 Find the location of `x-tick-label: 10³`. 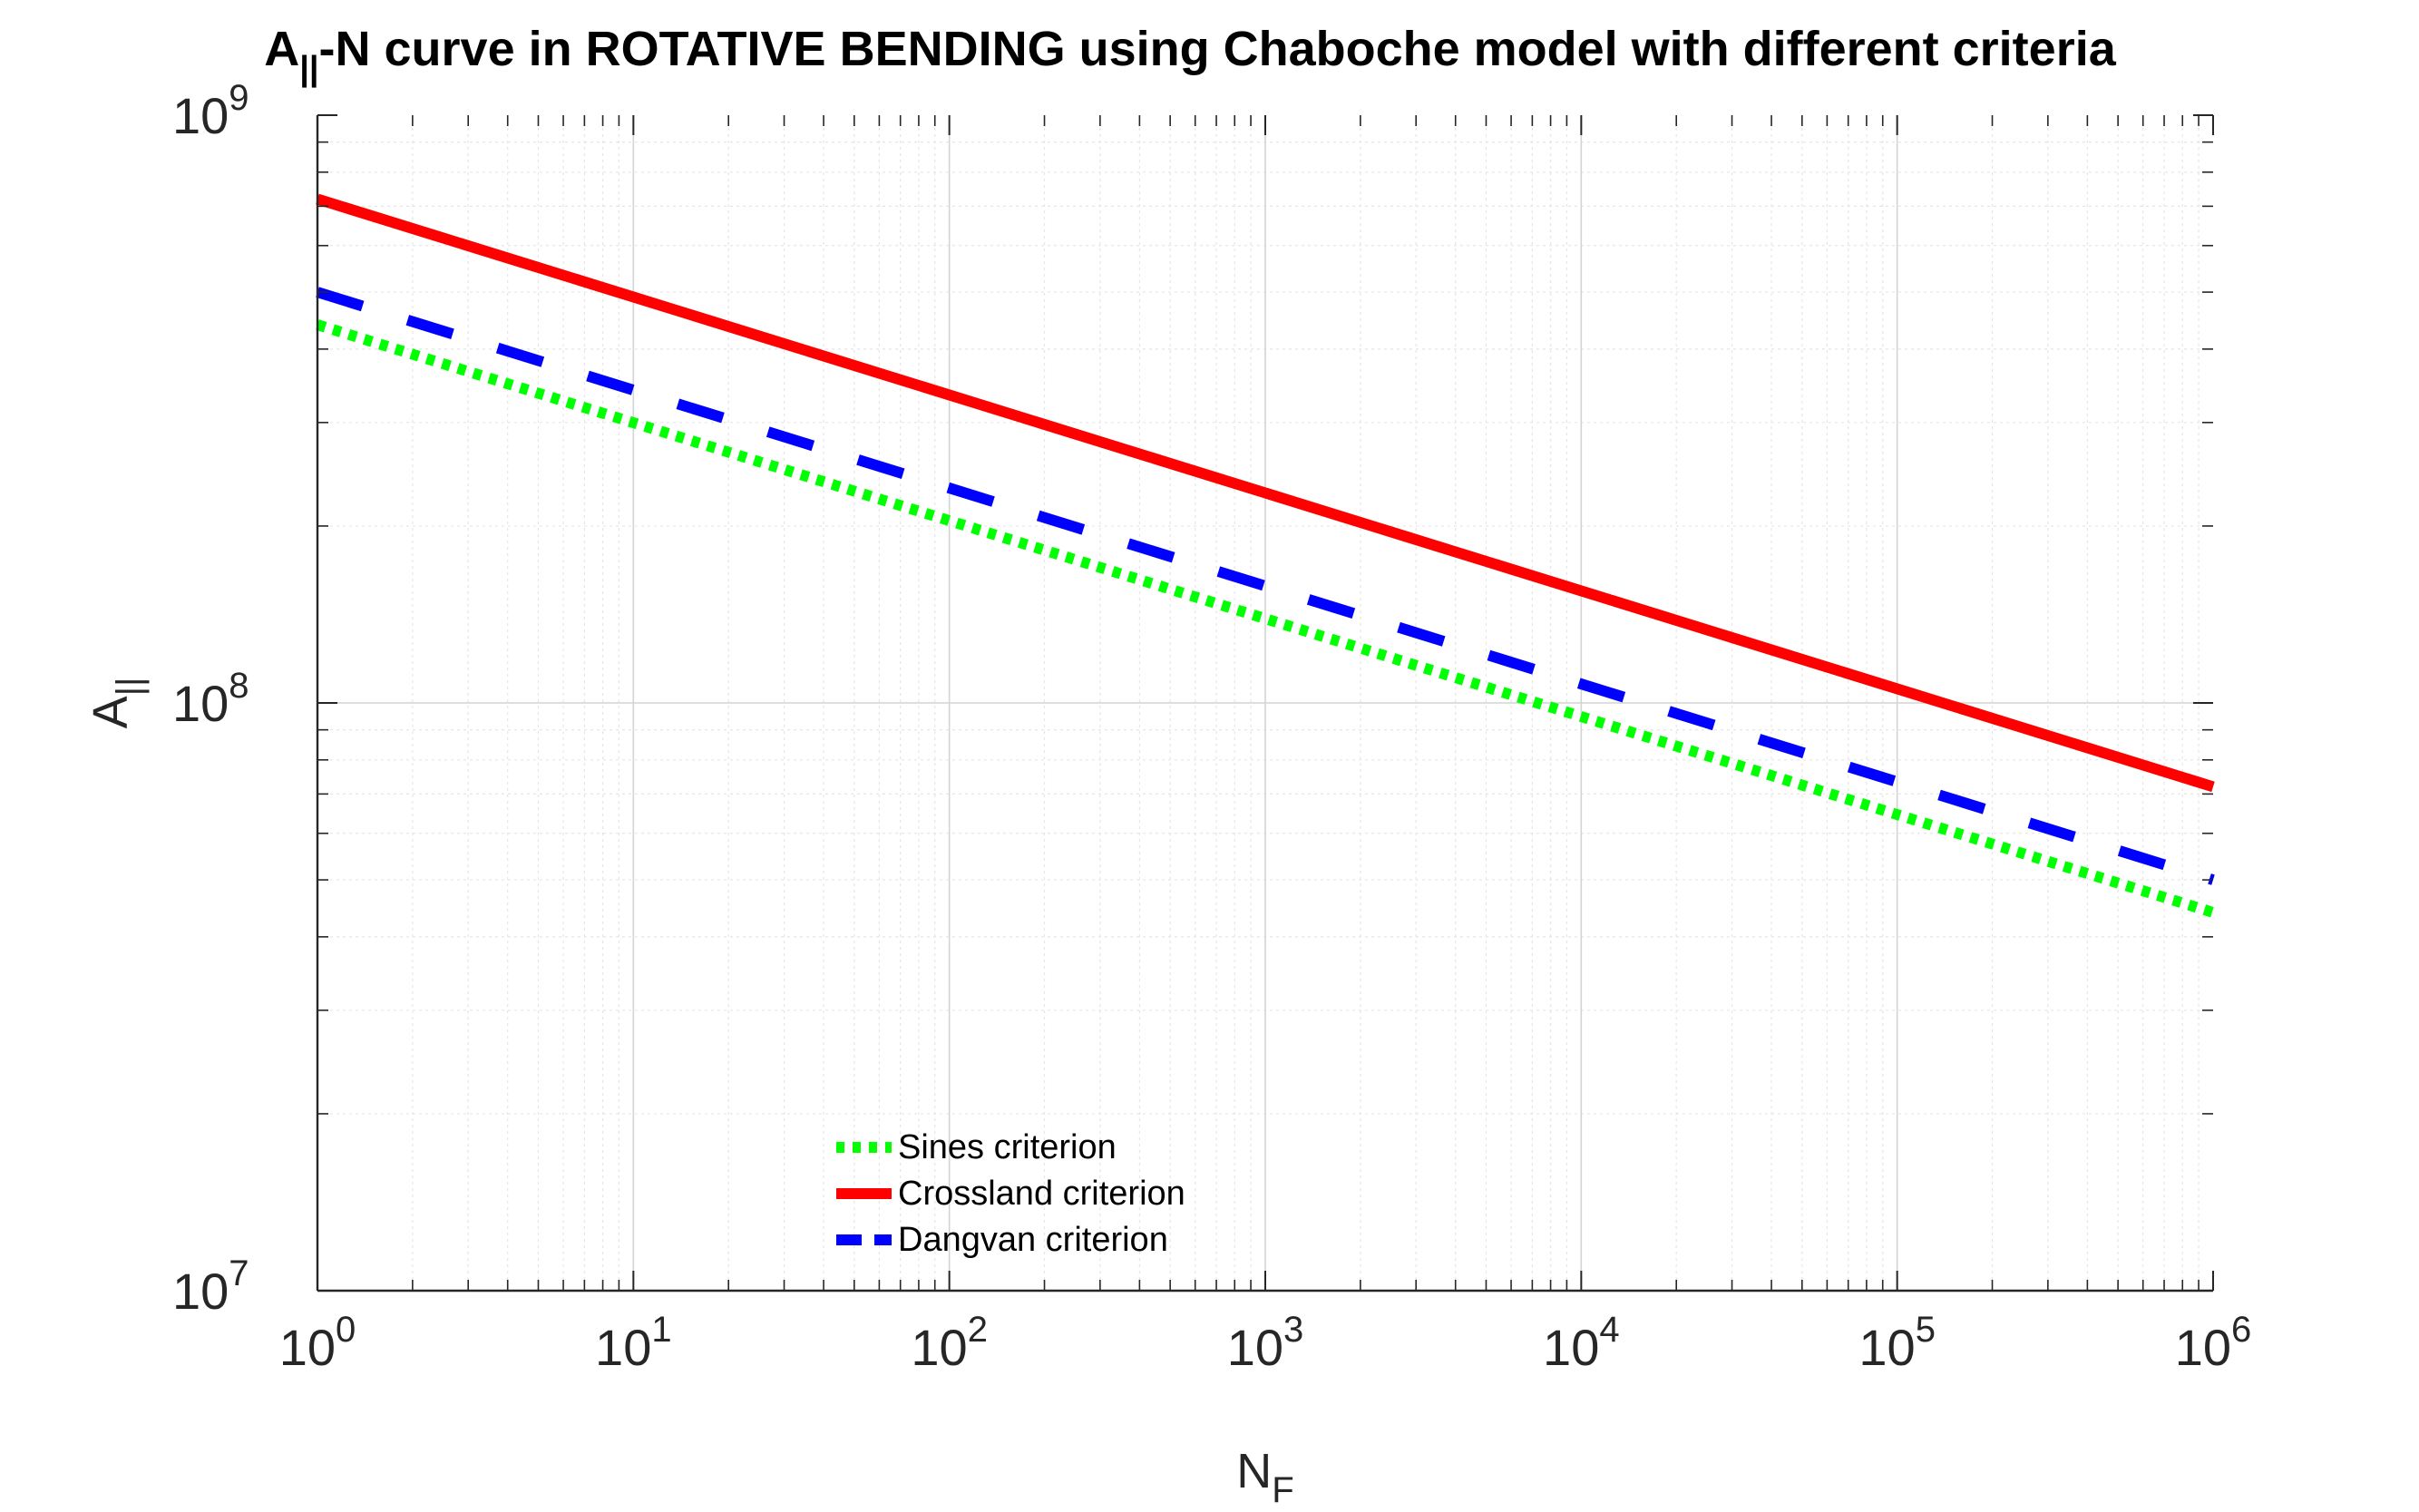

x-tick-label: 10³ is located at coordinates (1265, 1343).